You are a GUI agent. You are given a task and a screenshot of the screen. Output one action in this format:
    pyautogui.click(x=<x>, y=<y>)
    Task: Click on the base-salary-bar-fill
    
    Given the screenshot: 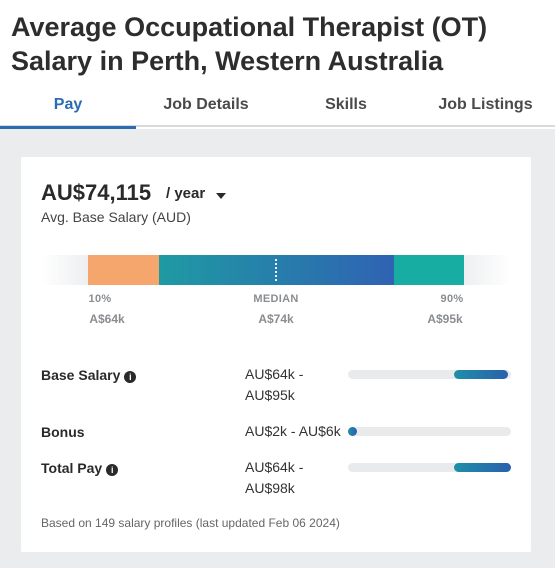 What is the action you would take?
    pyautogui.click(x=480, y=374)
    